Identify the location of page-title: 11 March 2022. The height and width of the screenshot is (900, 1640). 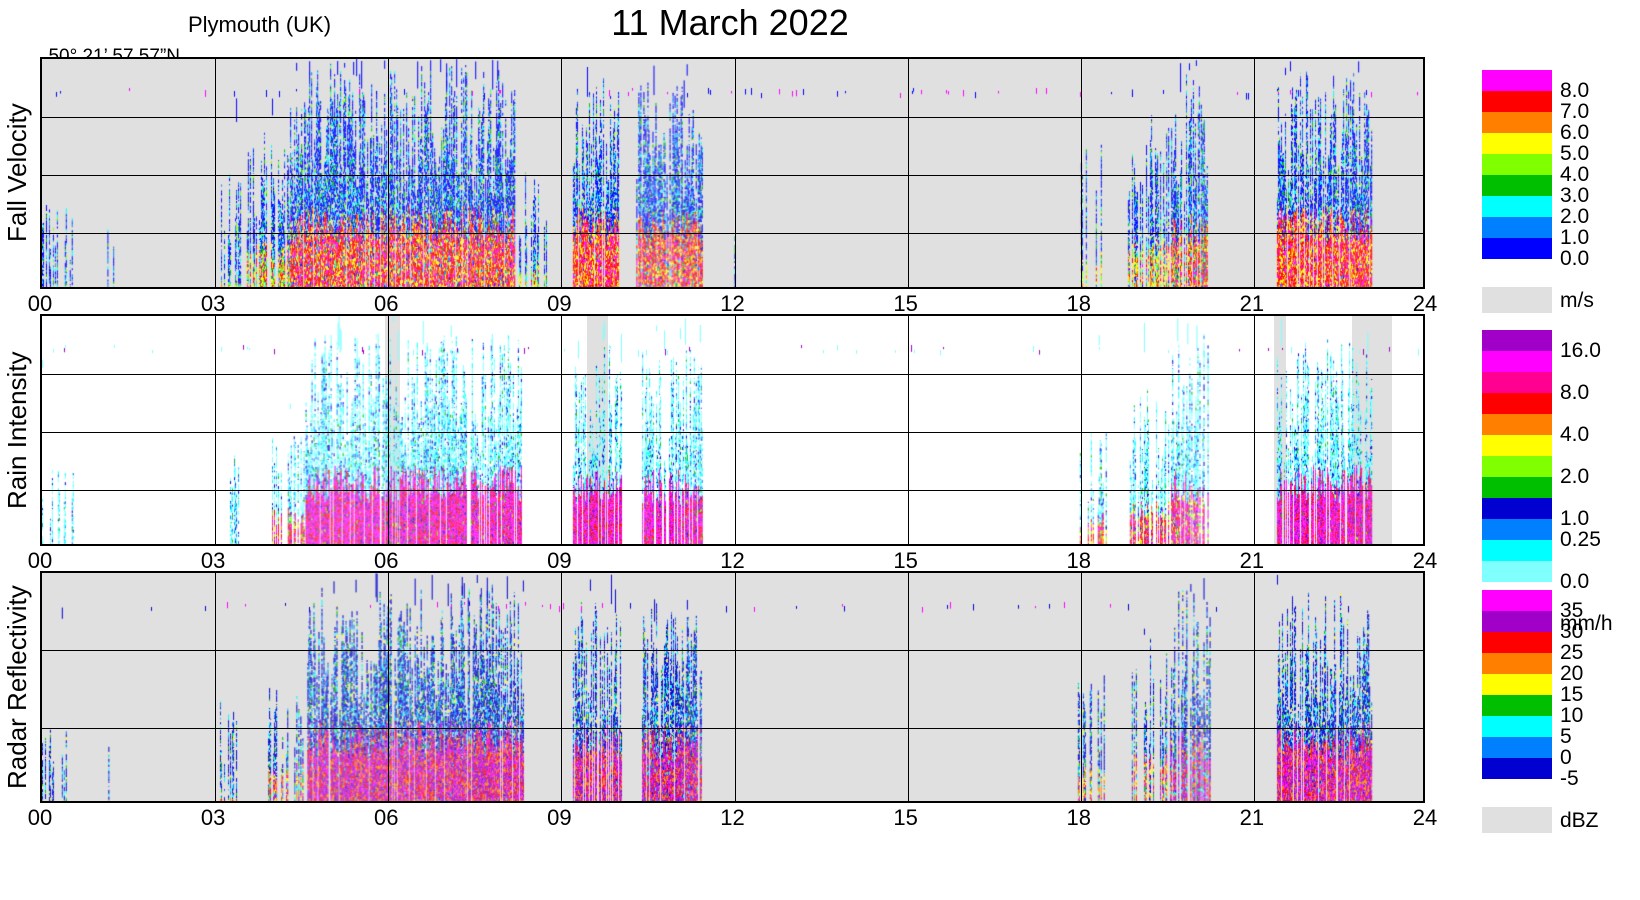
(730, 22).